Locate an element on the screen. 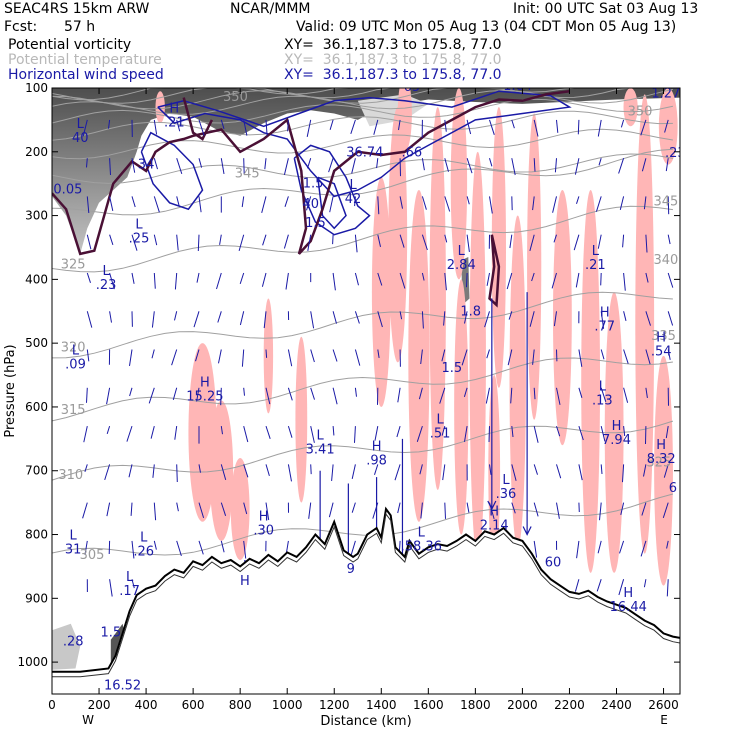 The height and width of the screenshot is (740, 740). x-end-label-west: W is located at coordinates (88, 720).